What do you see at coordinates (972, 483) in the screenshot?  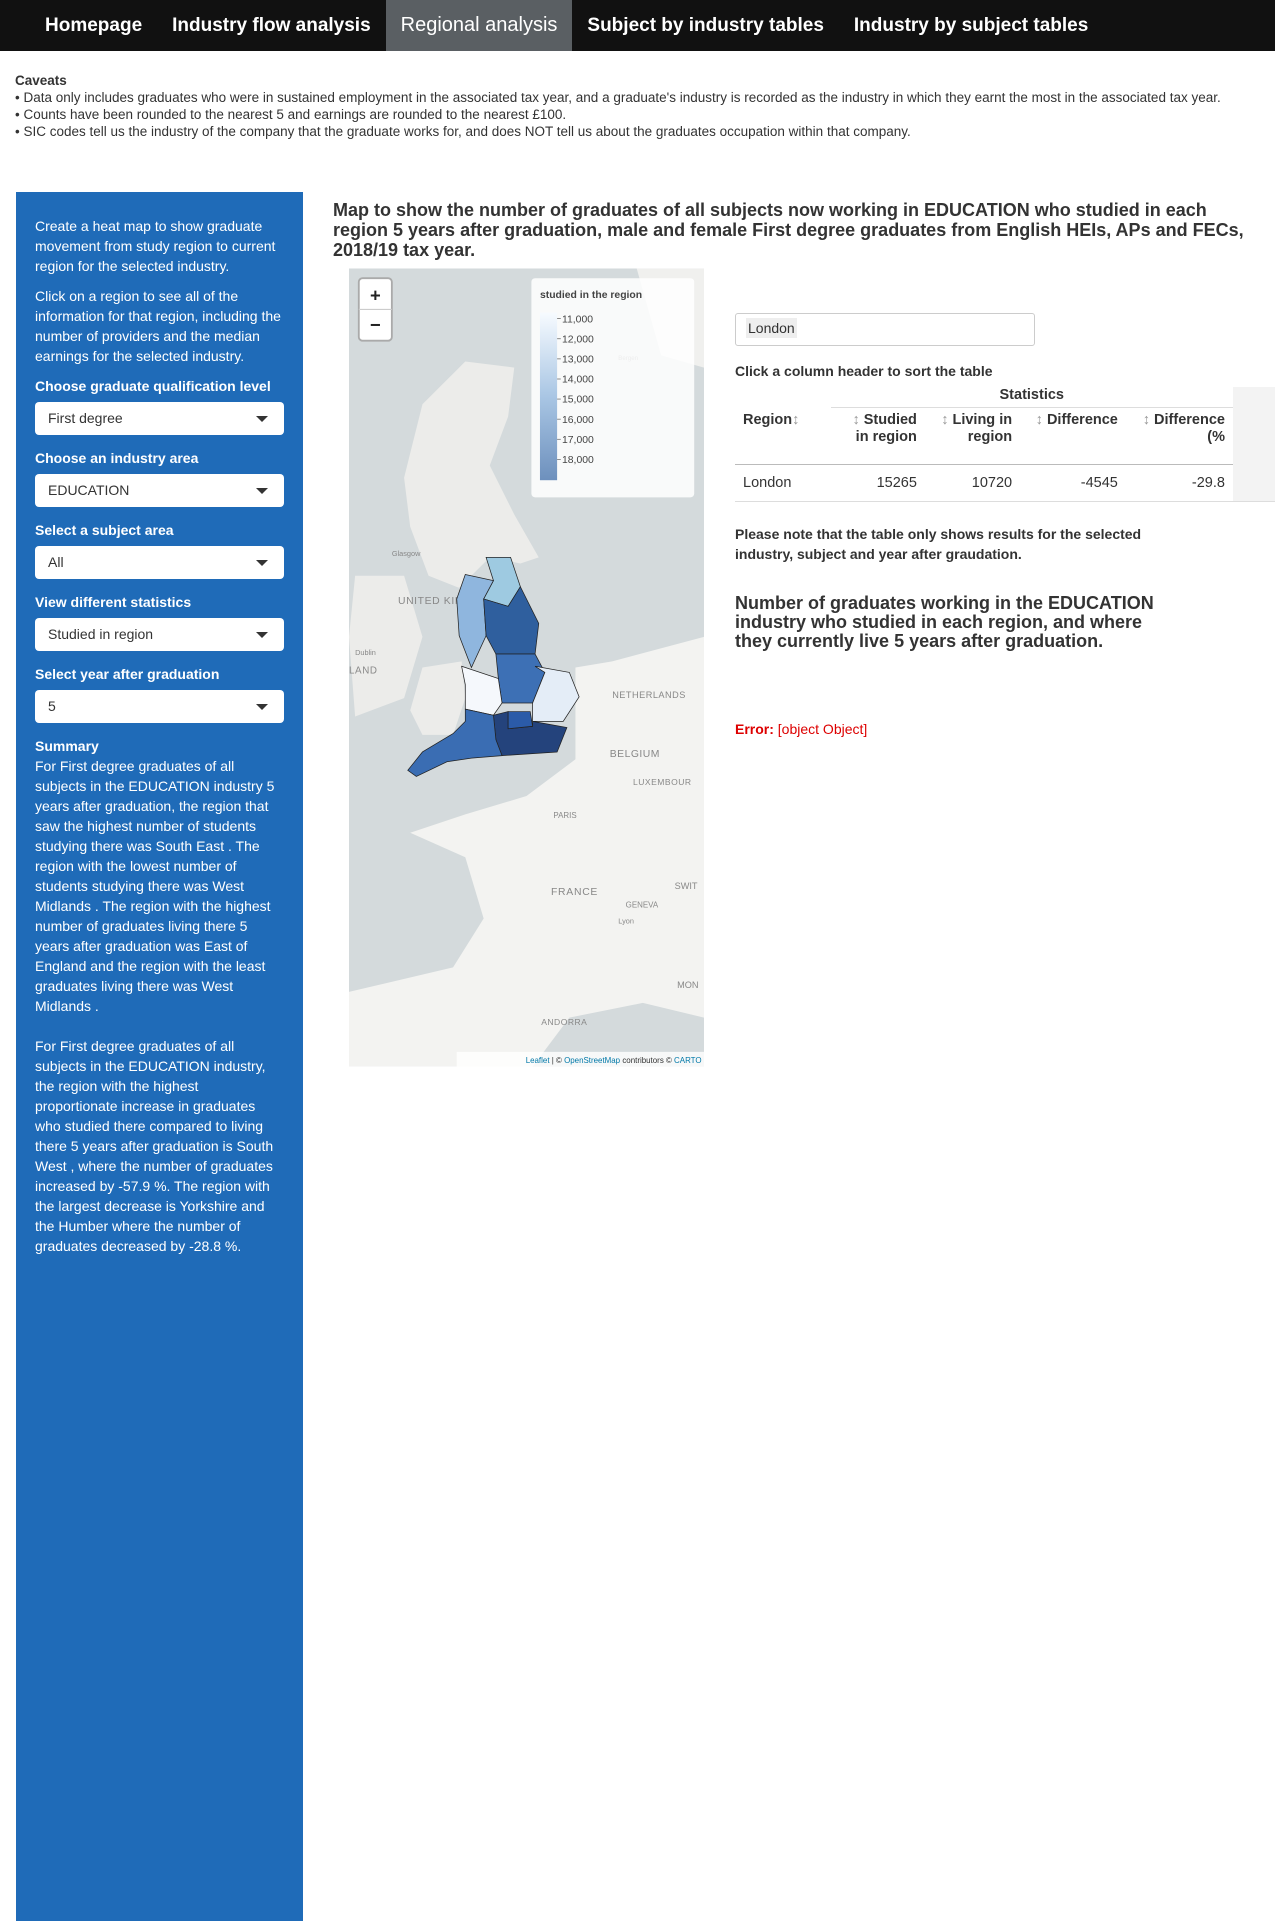 I see `table-cell: 10720` at bounding box center [972, 483].